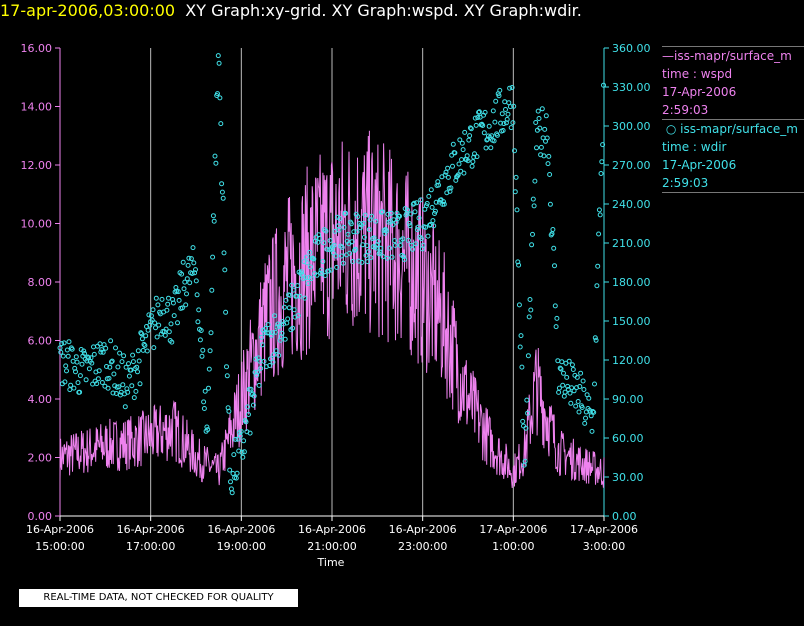 This screenshot has width=804, height=626. What do you see at coordinates (733, 56) in the screenshot?
I see `legend-entry-wspd: —iss-mapr/surface_m` at bounding box center [733, 56].